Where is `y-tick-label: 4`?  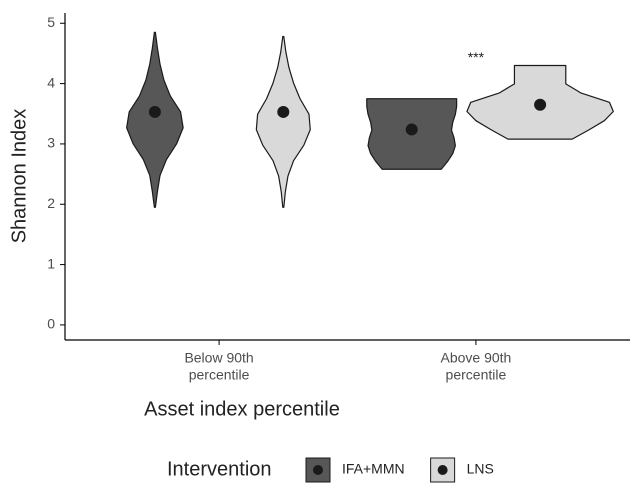
y-tick-label: 4 is located at coordinates (51, 82).